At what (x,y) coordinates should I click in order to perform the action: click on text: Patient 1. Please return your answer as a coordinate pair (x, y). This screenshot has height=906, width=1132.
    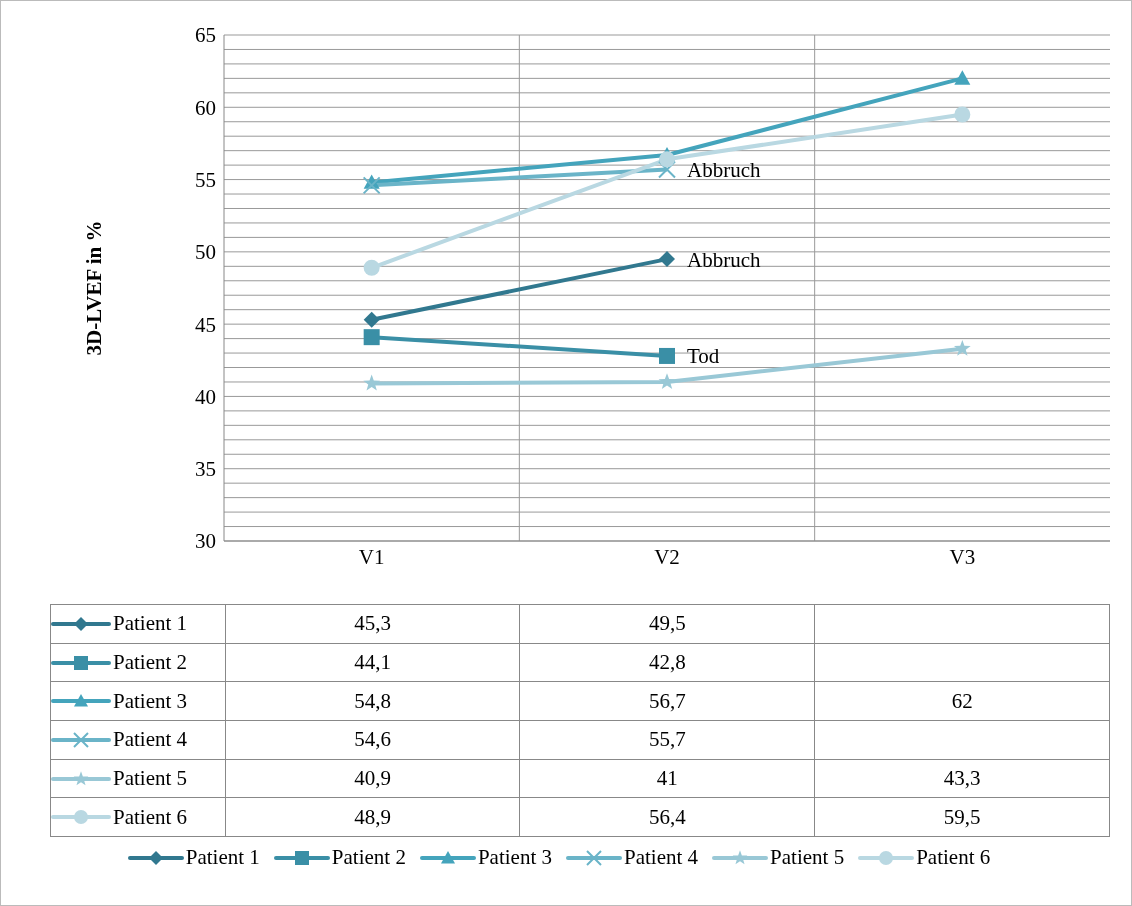
    Looking at the image, I should click on (222, 857).